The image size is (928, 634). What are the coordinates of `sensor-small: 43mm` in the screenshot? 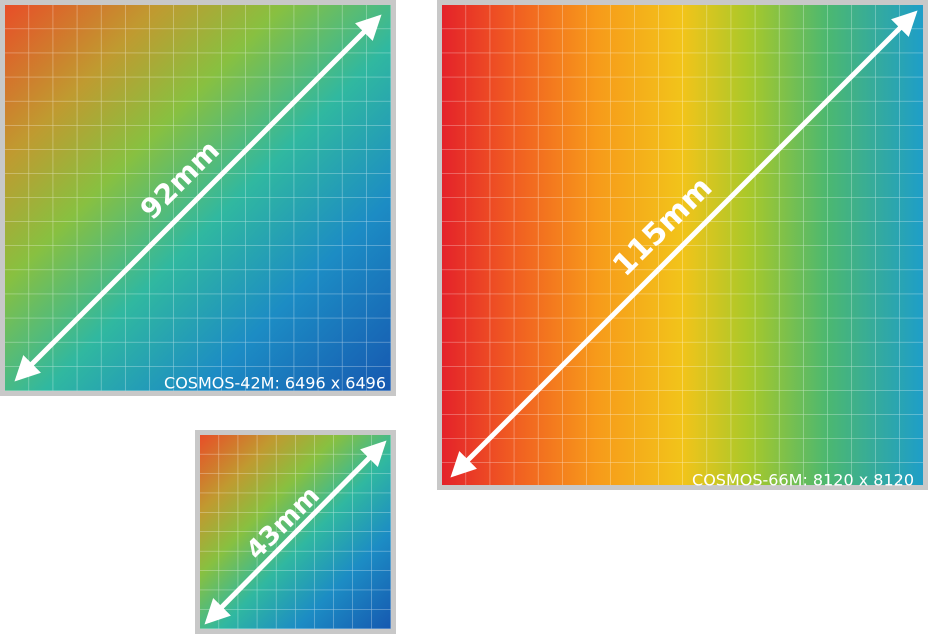 It's located at (295, 532).